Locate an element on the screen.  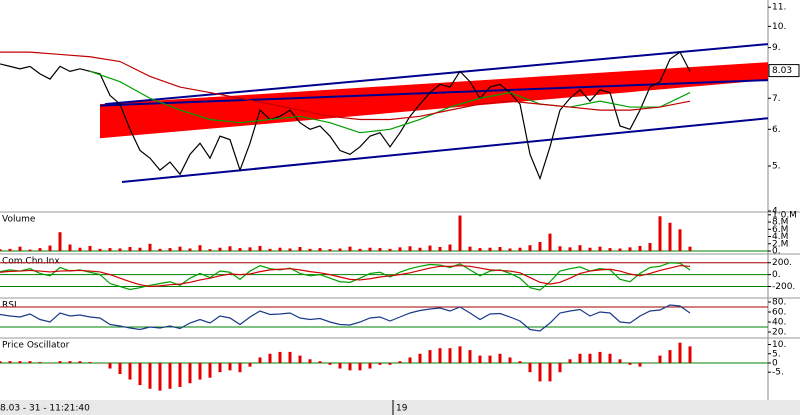
last-price-label: 8.03 is located at coordinates (782, 71).